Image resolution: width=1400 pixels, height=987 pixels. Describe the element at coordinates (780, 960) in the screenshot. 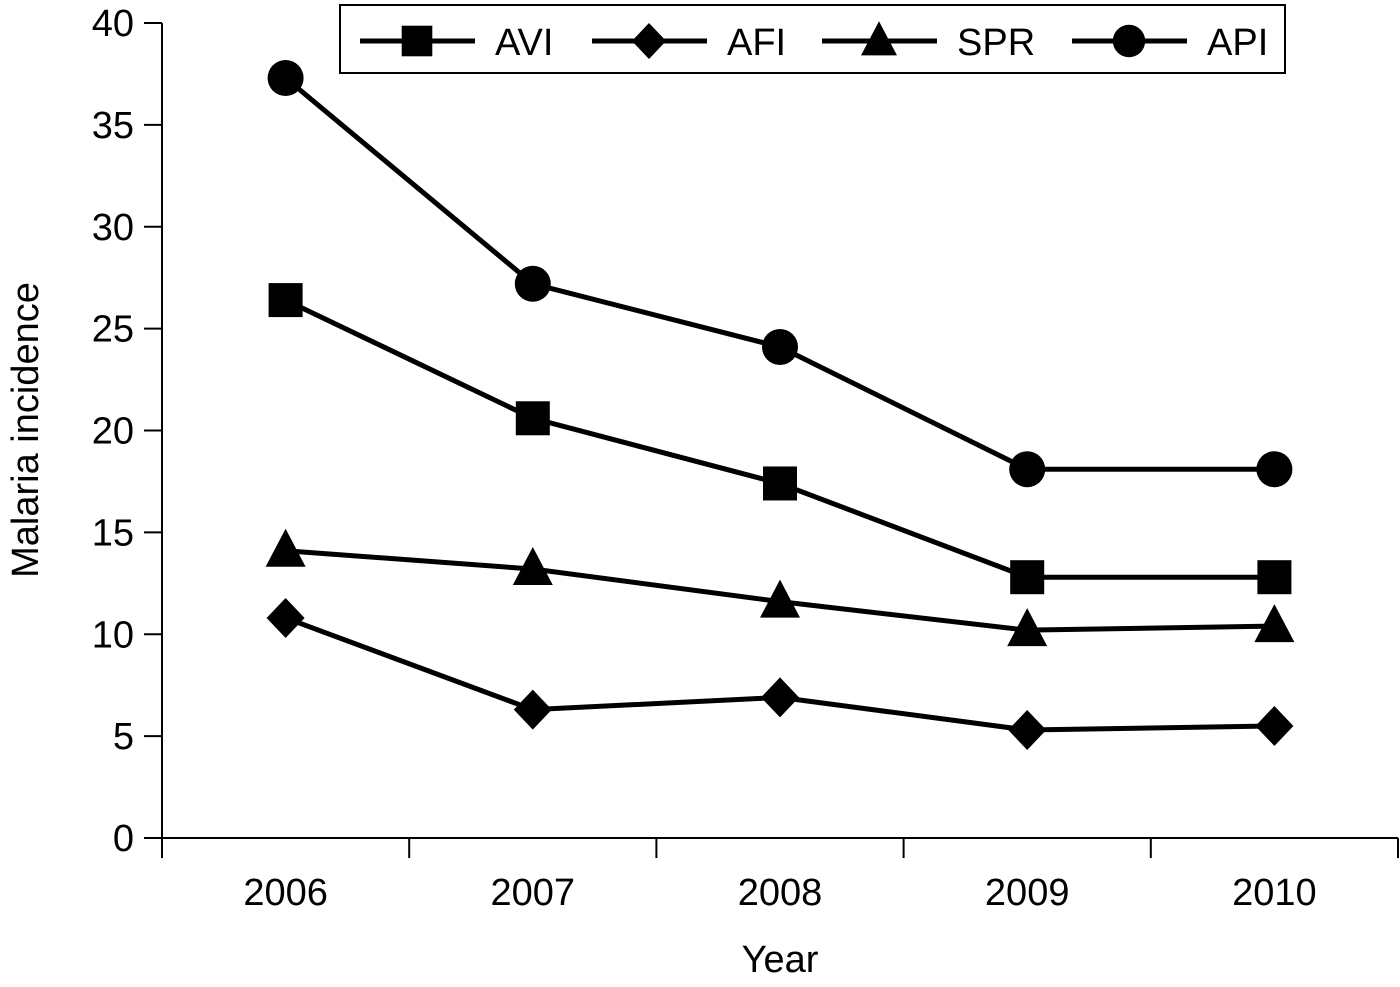

I see `x-axis-label: Year` at that location.